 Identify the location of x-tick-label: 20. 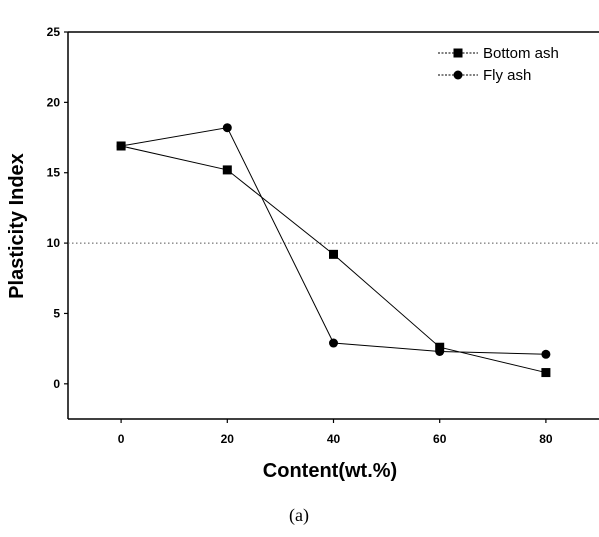
(228, 439).